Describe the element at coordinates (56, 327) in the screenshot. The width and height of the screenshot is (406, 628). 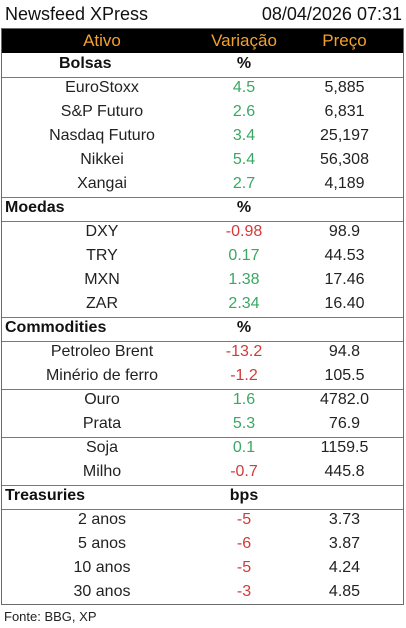
I see `section-label: Commodities` at that location.